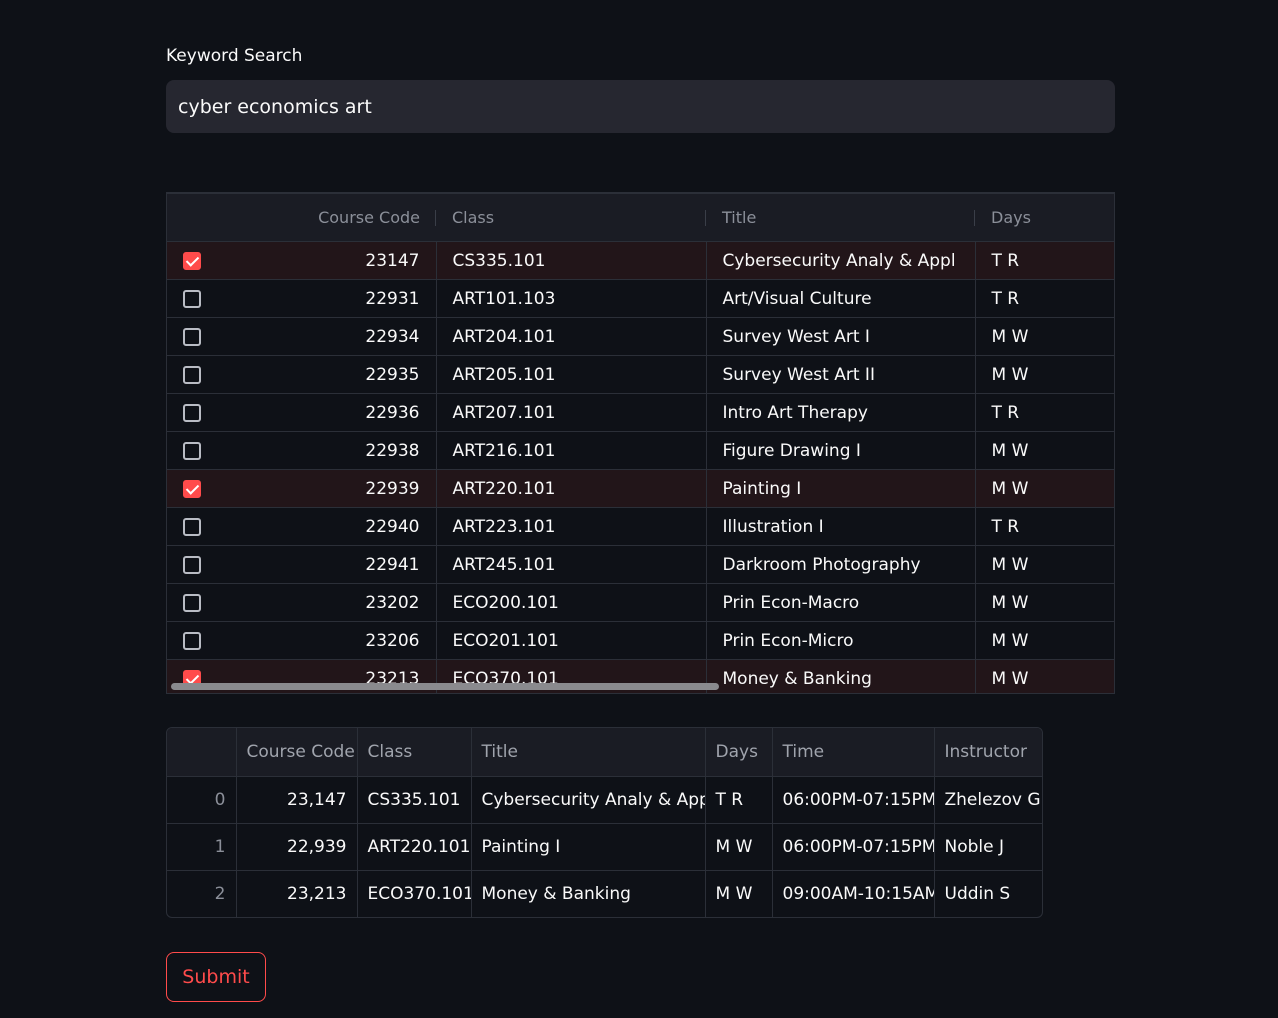 This screenshot has height=1018, width=1278. I want to click on editor-cell-class: ART204.101, so click(571, 336).